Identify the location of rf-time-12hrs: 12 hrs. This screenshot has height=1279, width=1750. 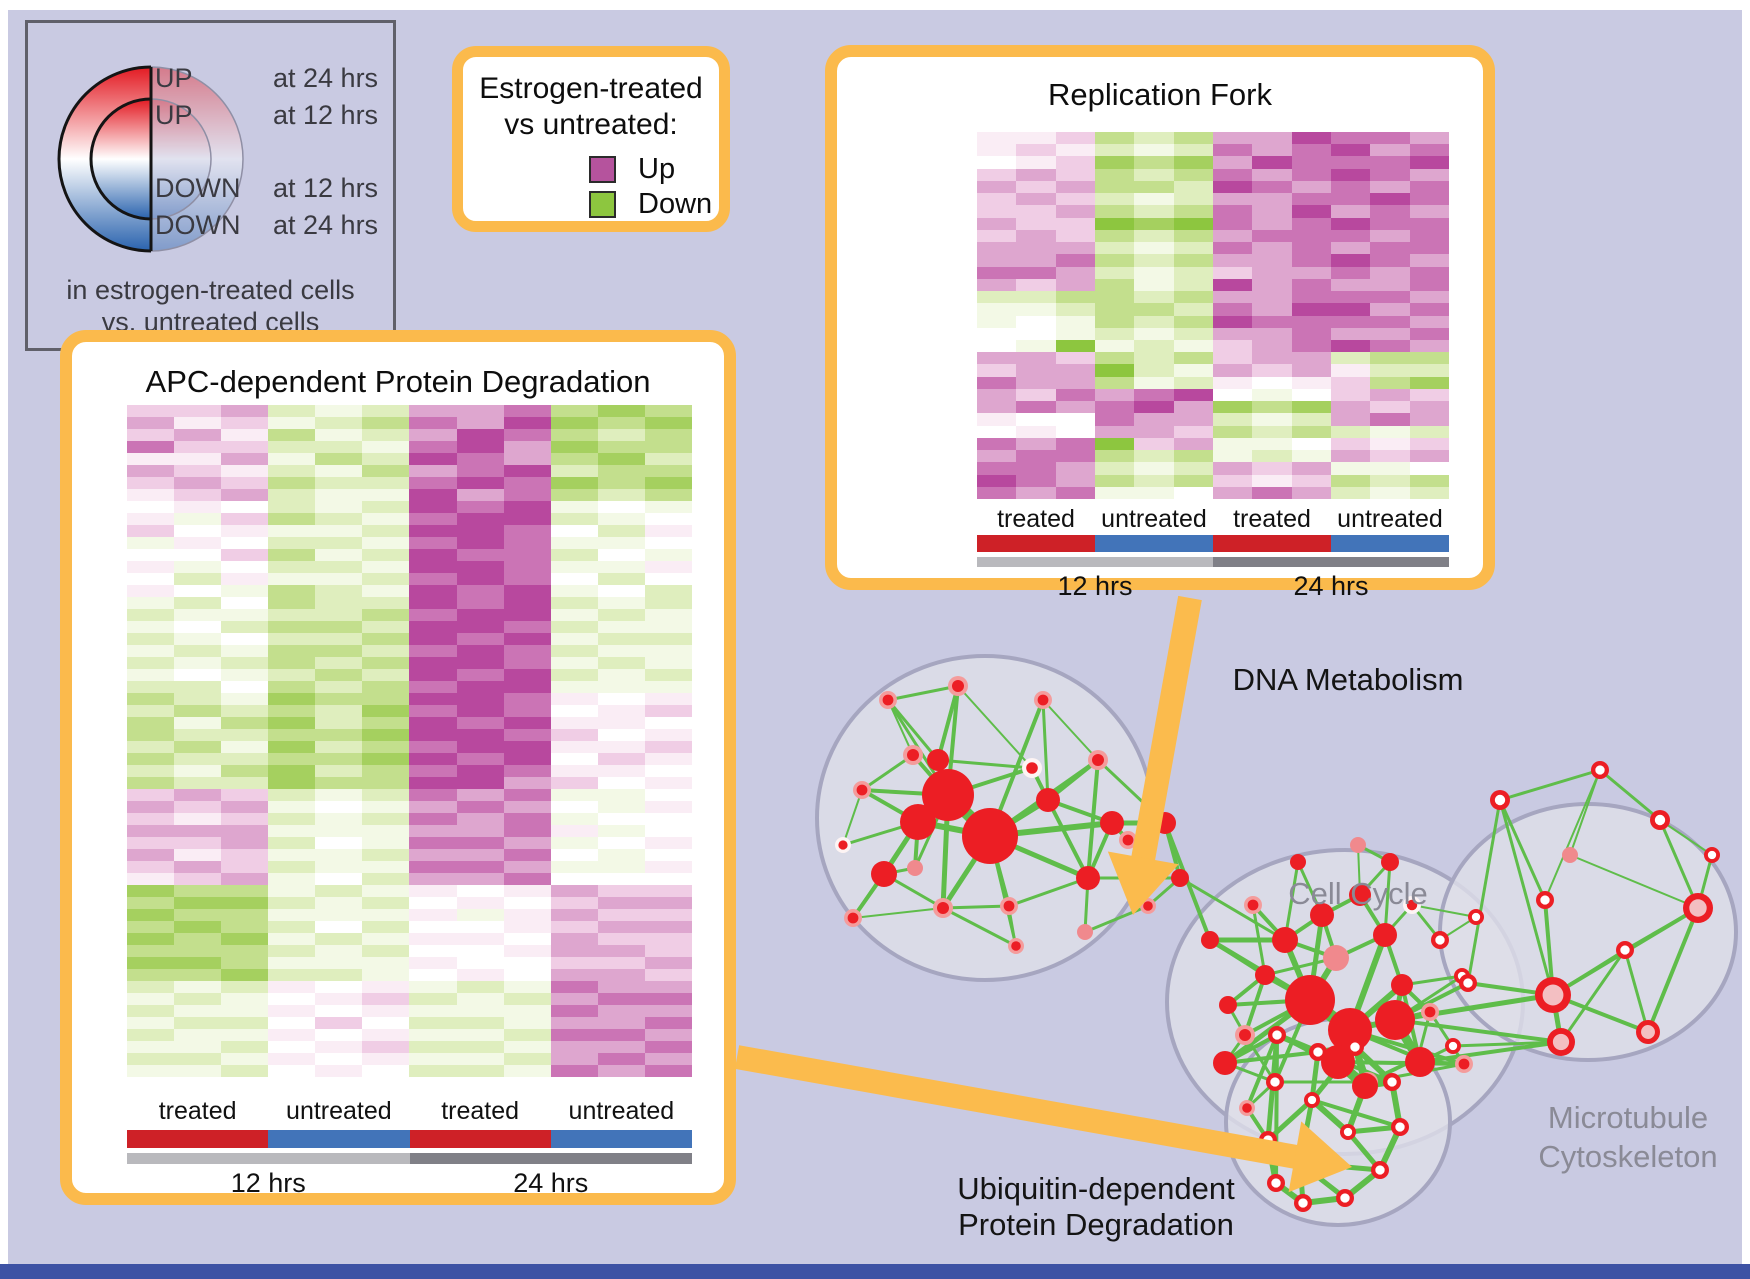
(1095, 586).